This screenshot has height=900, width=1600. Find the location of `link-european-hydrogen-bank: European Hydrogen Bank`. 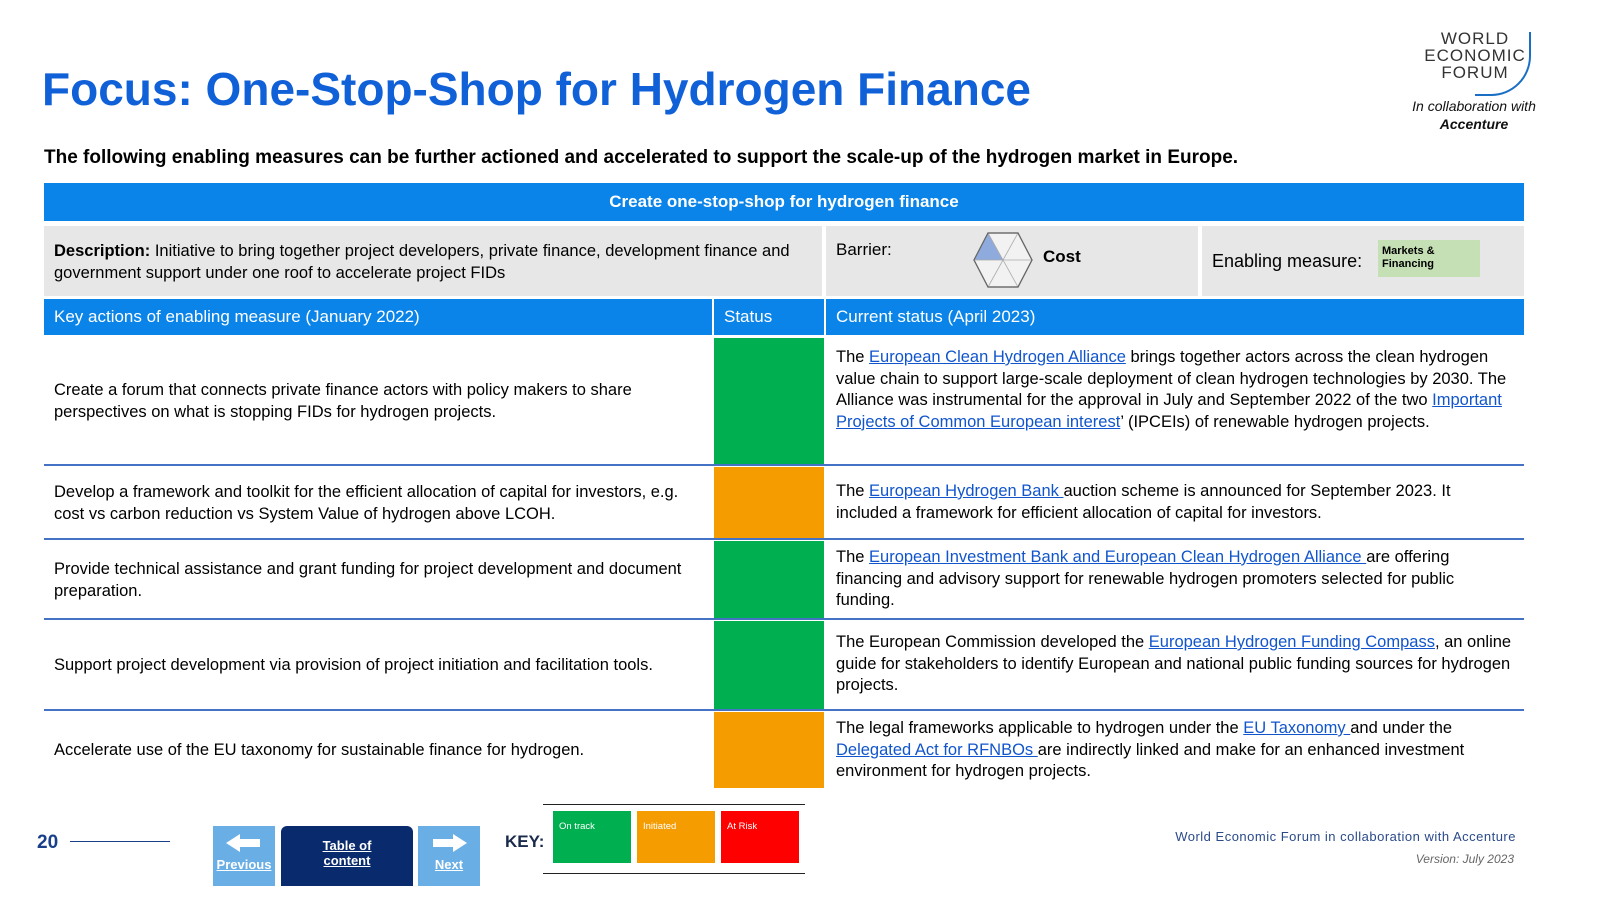

link-european-hydrogen-bank: European Hydrogen Bank is located at coordinates (966, 491).